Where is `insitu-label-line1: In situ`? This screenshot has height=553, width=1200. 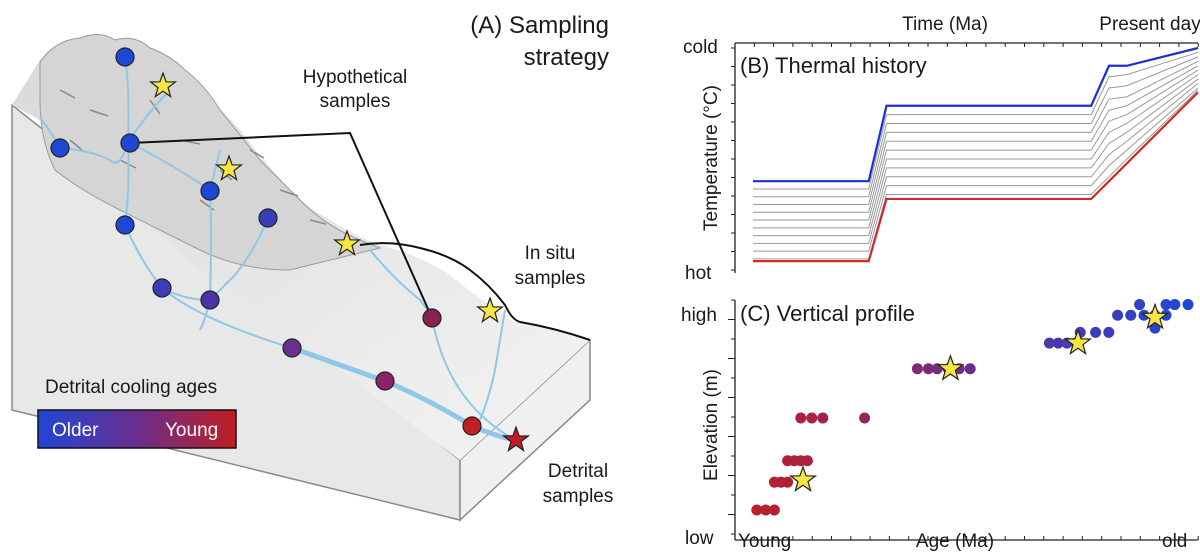
insitu-label-line1: In situ is located at coordinates (550, 253).